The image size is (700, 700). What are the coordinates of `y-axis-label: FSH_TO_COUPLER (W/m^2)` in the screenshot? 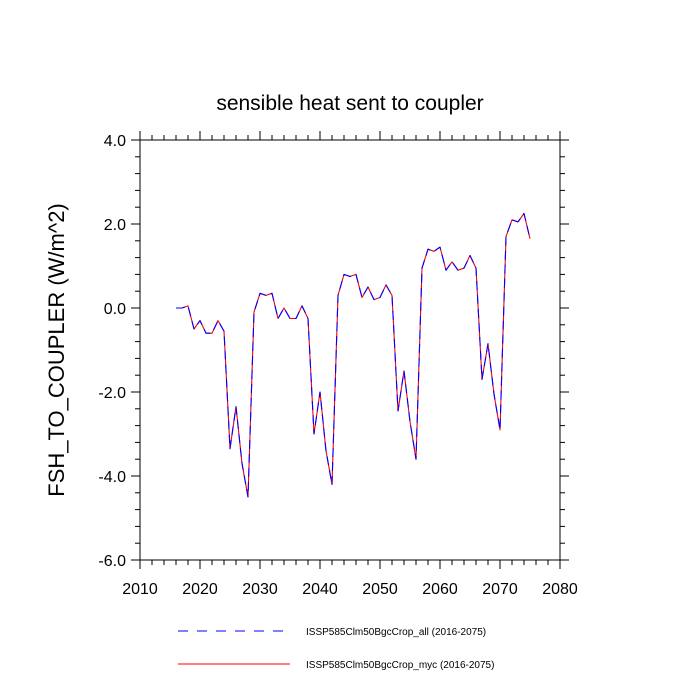 It's located at (56, 350).